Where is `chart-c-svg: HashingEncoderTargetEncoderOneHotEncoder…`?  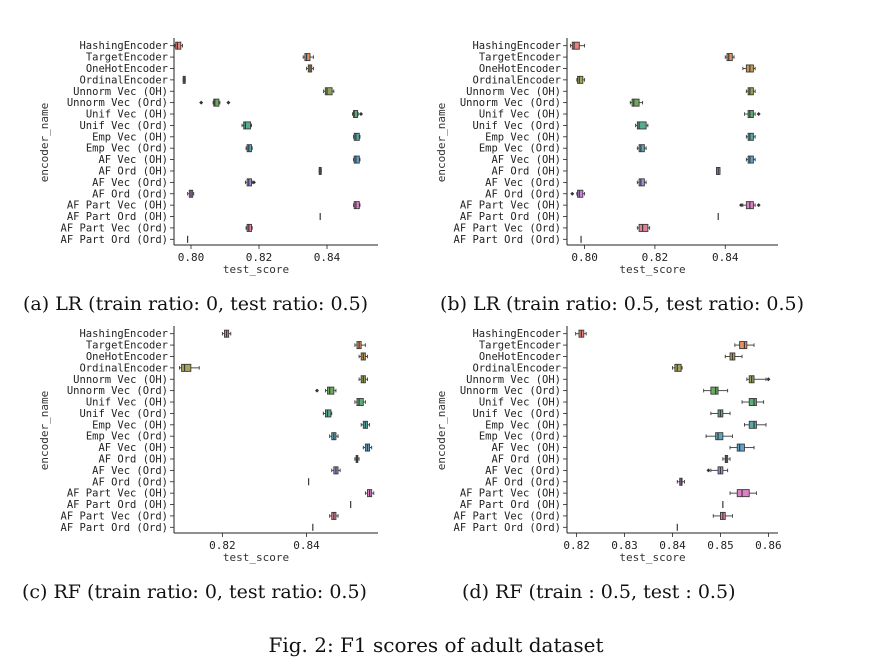 chart-c-svg: HashingEncoderTargetEncoderOneHotEncoder… is located at coordinates (208, 445).